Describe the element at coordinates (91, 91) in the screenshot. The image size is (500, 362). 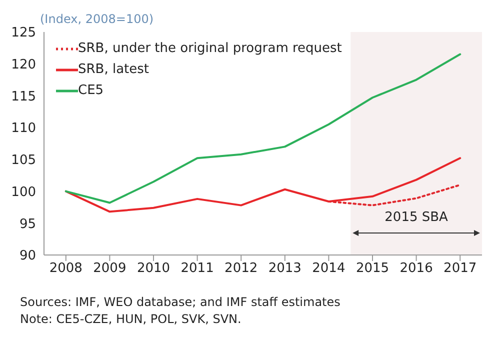
I see `legend-label: CE5` at that location.